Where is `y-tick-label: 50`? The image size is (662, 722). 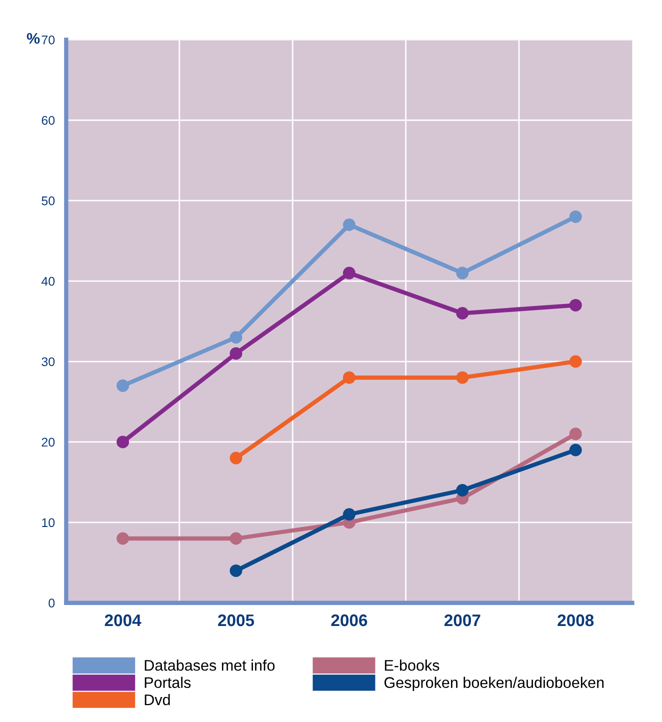
y-tick-label: 50 is located at coordinates (48, 201).